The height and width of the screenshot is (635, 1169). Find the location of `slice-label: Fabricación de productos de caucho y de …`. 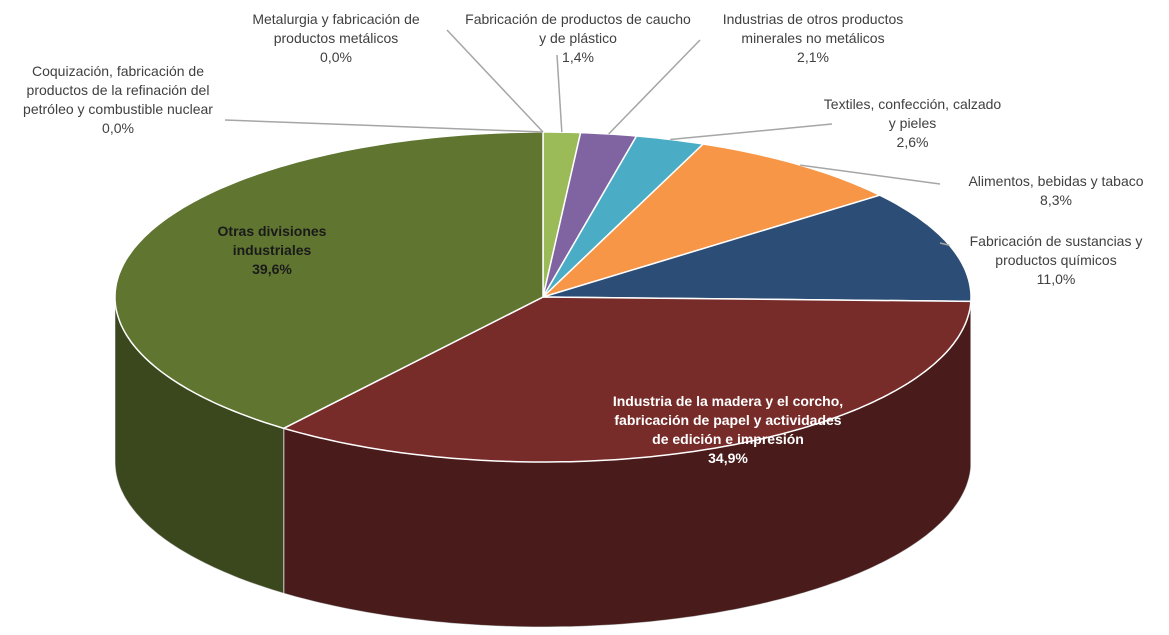

slice-label: Fabricación de productos de caucho y de … is located at coordinates (578, 38).